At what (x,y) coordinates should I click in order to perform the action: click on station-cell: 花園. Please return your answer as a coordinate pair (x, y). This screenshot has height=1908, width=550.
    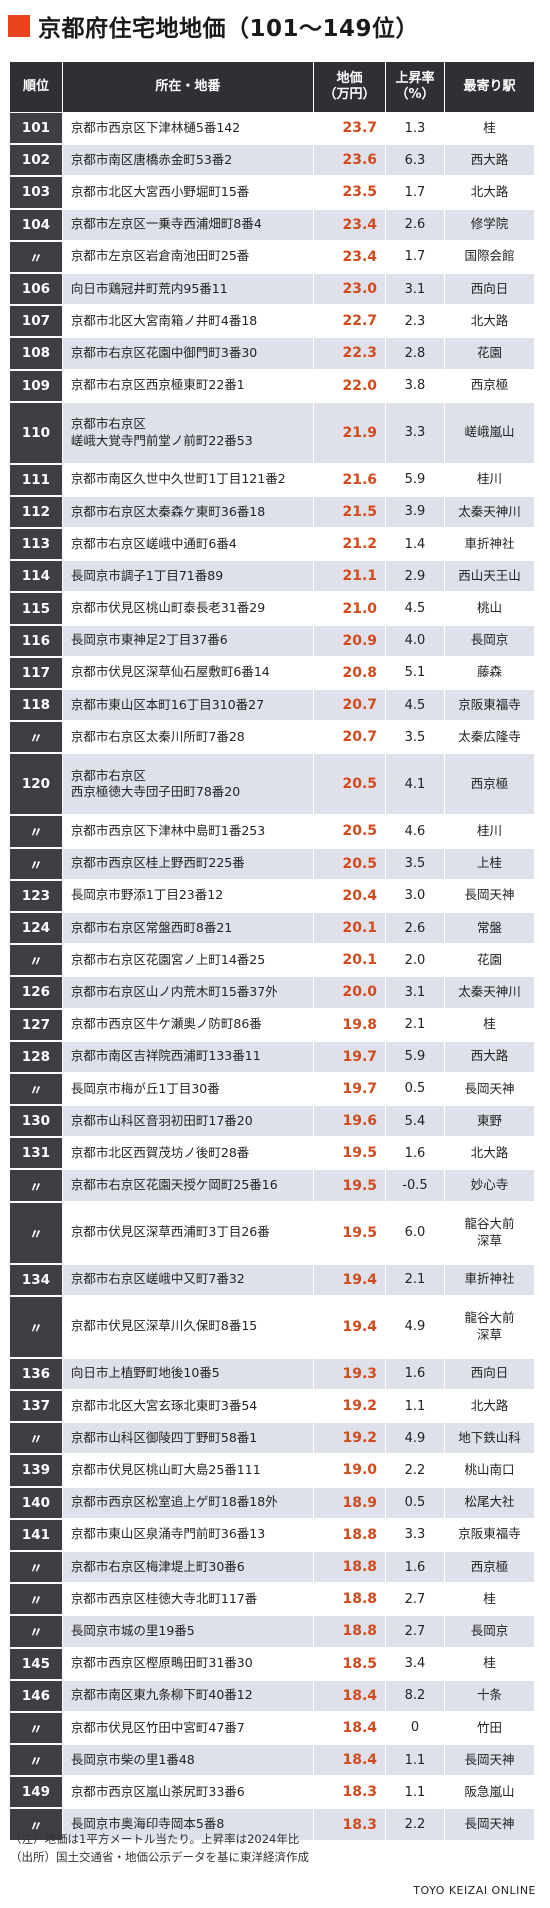
    Looking at the image, I should click on (489, 961).